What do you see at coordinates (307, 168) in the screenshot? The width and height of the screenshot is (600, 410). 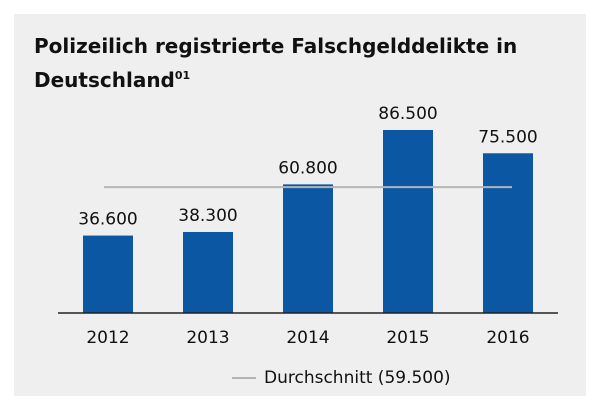 I see `data-label: 60.800` at bounding box center [307, 168].